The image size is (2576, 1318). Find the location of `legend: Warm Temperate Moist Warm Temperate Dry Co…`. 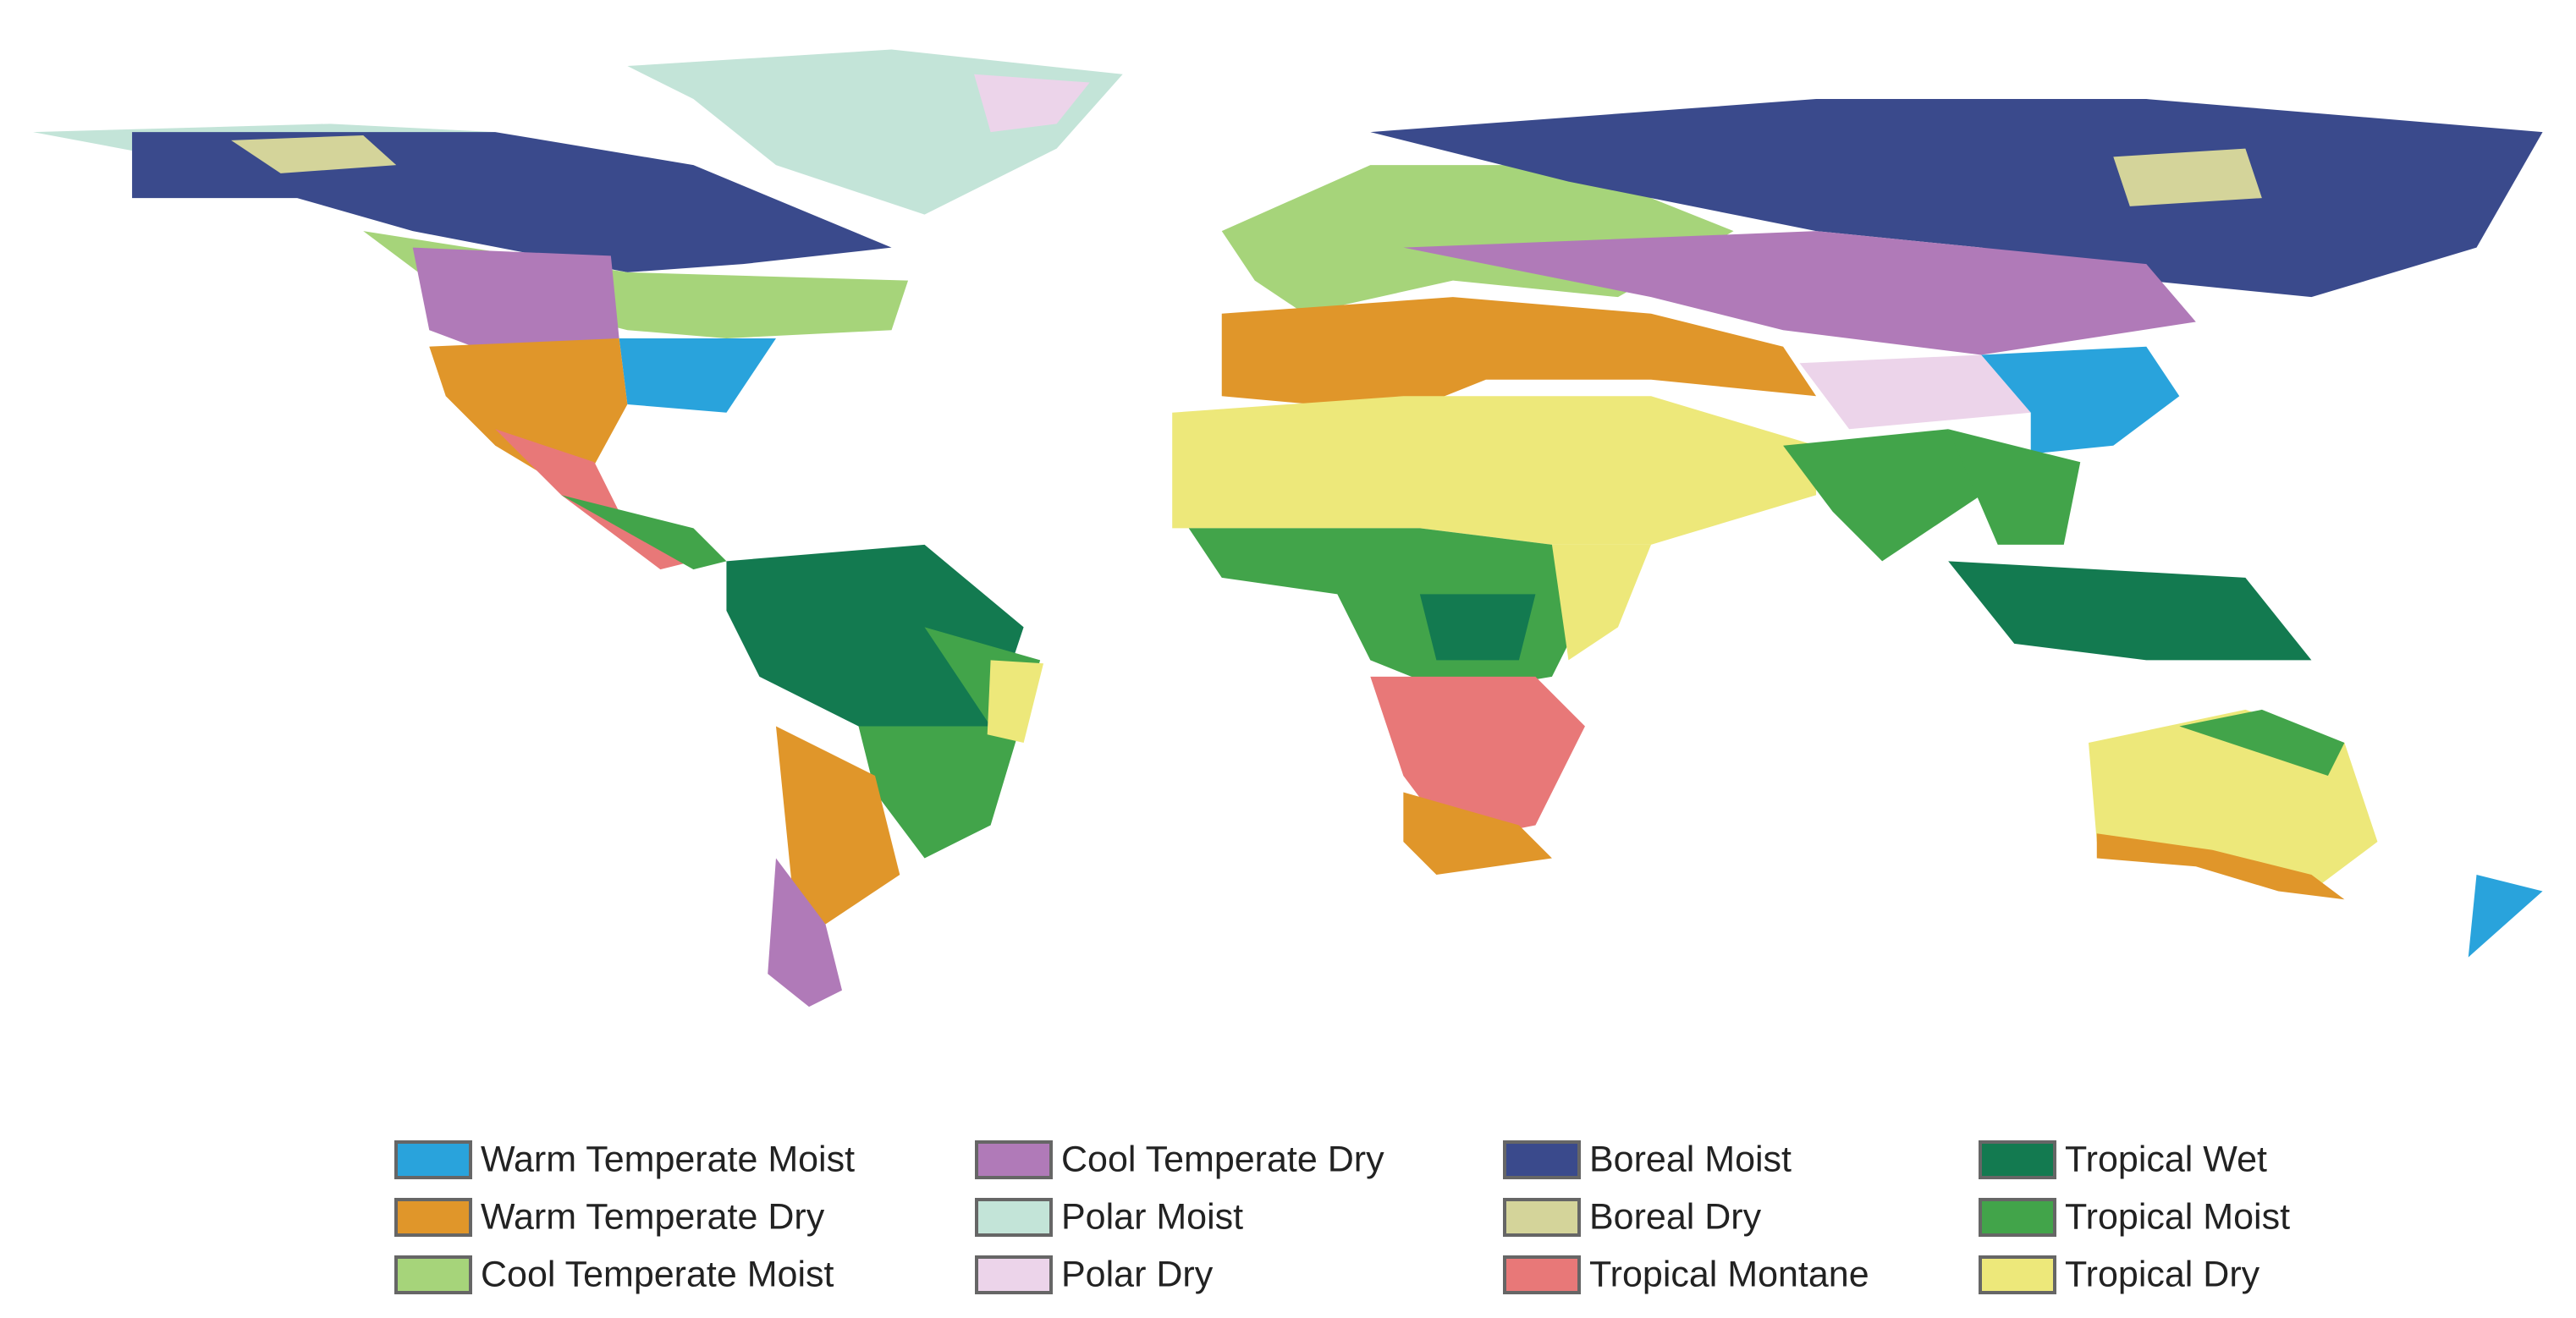

legend: Warm Temperate Moist Warm Temperate Dry Co… is located at coordinates (1342, 1216).